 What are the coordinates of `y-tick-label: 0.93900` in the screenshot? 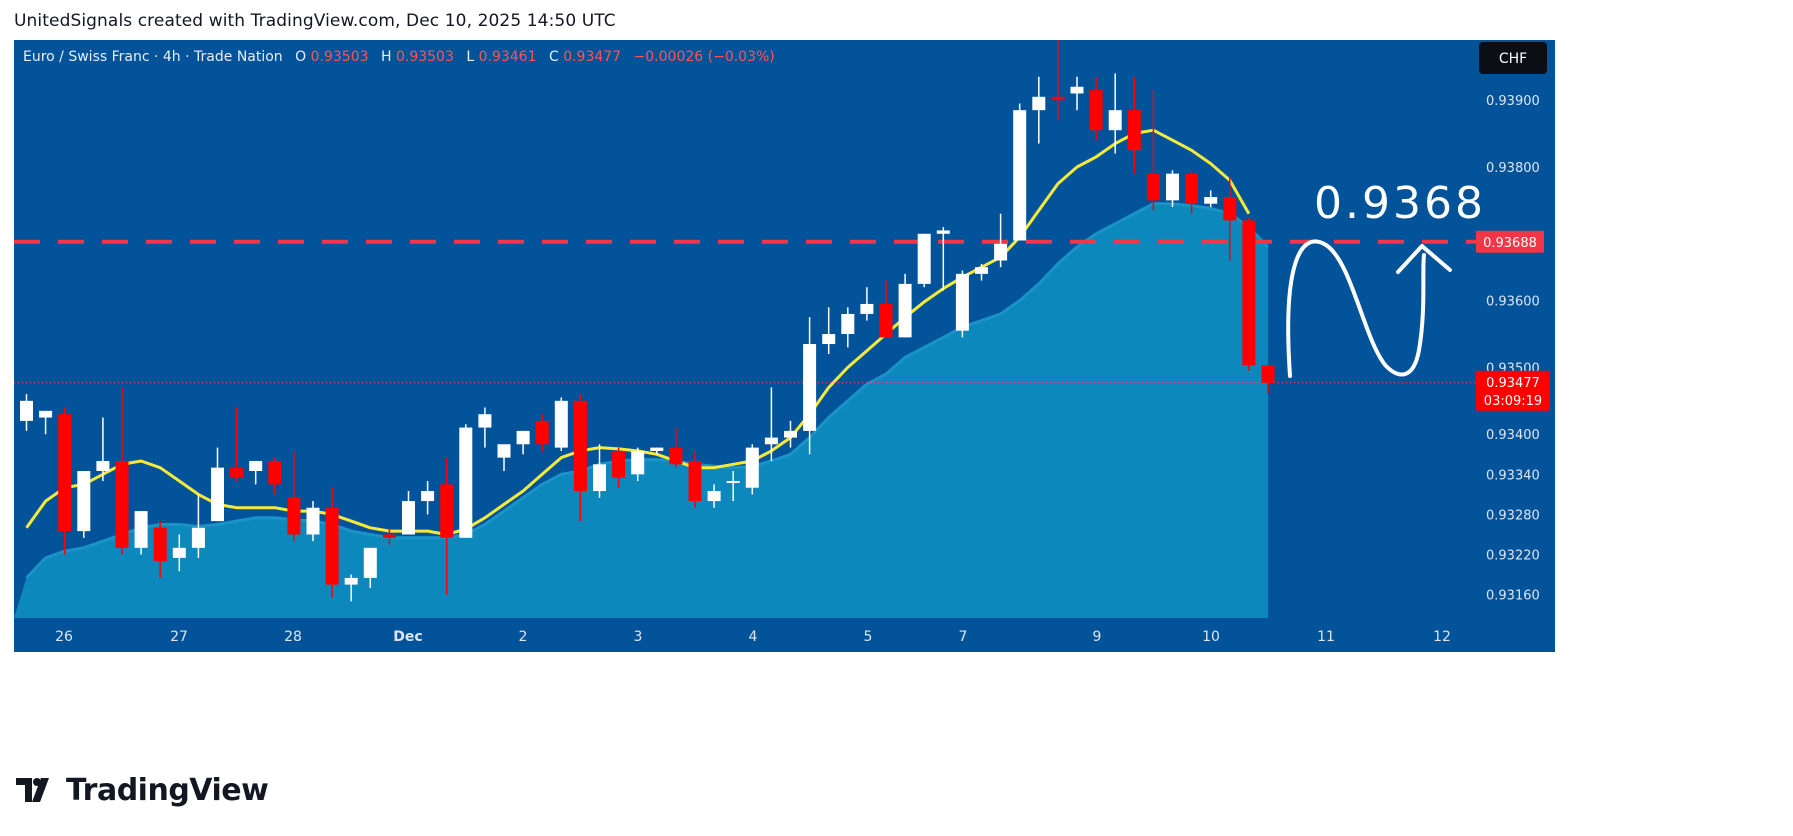 It's located at (1513, 101).